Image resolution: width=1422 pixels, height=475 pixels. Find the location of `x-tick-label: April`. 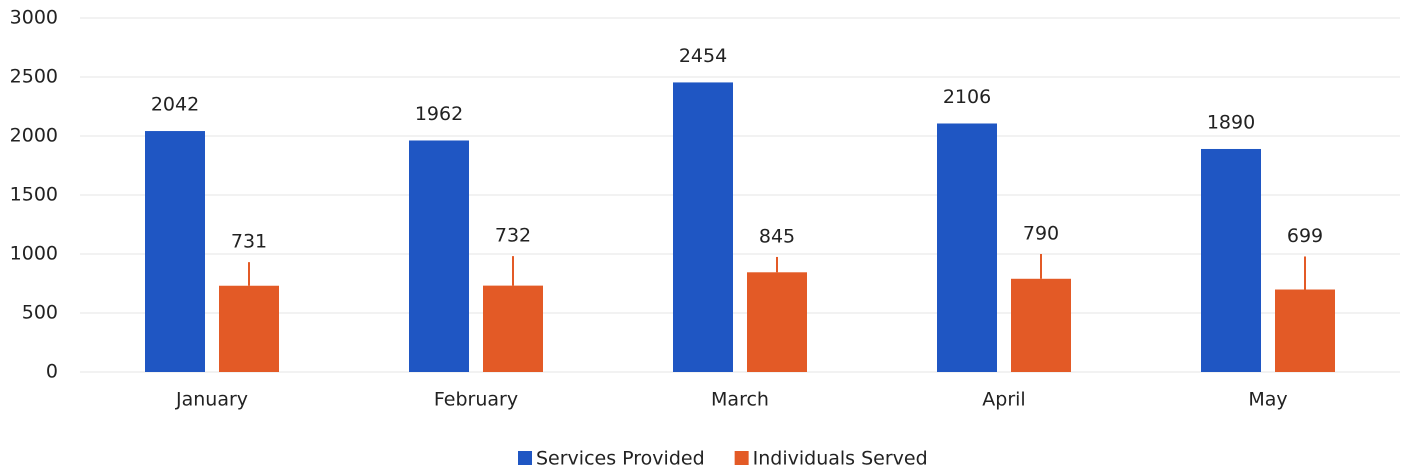

x-tick-label: April is located at coordinates (1003, 400).